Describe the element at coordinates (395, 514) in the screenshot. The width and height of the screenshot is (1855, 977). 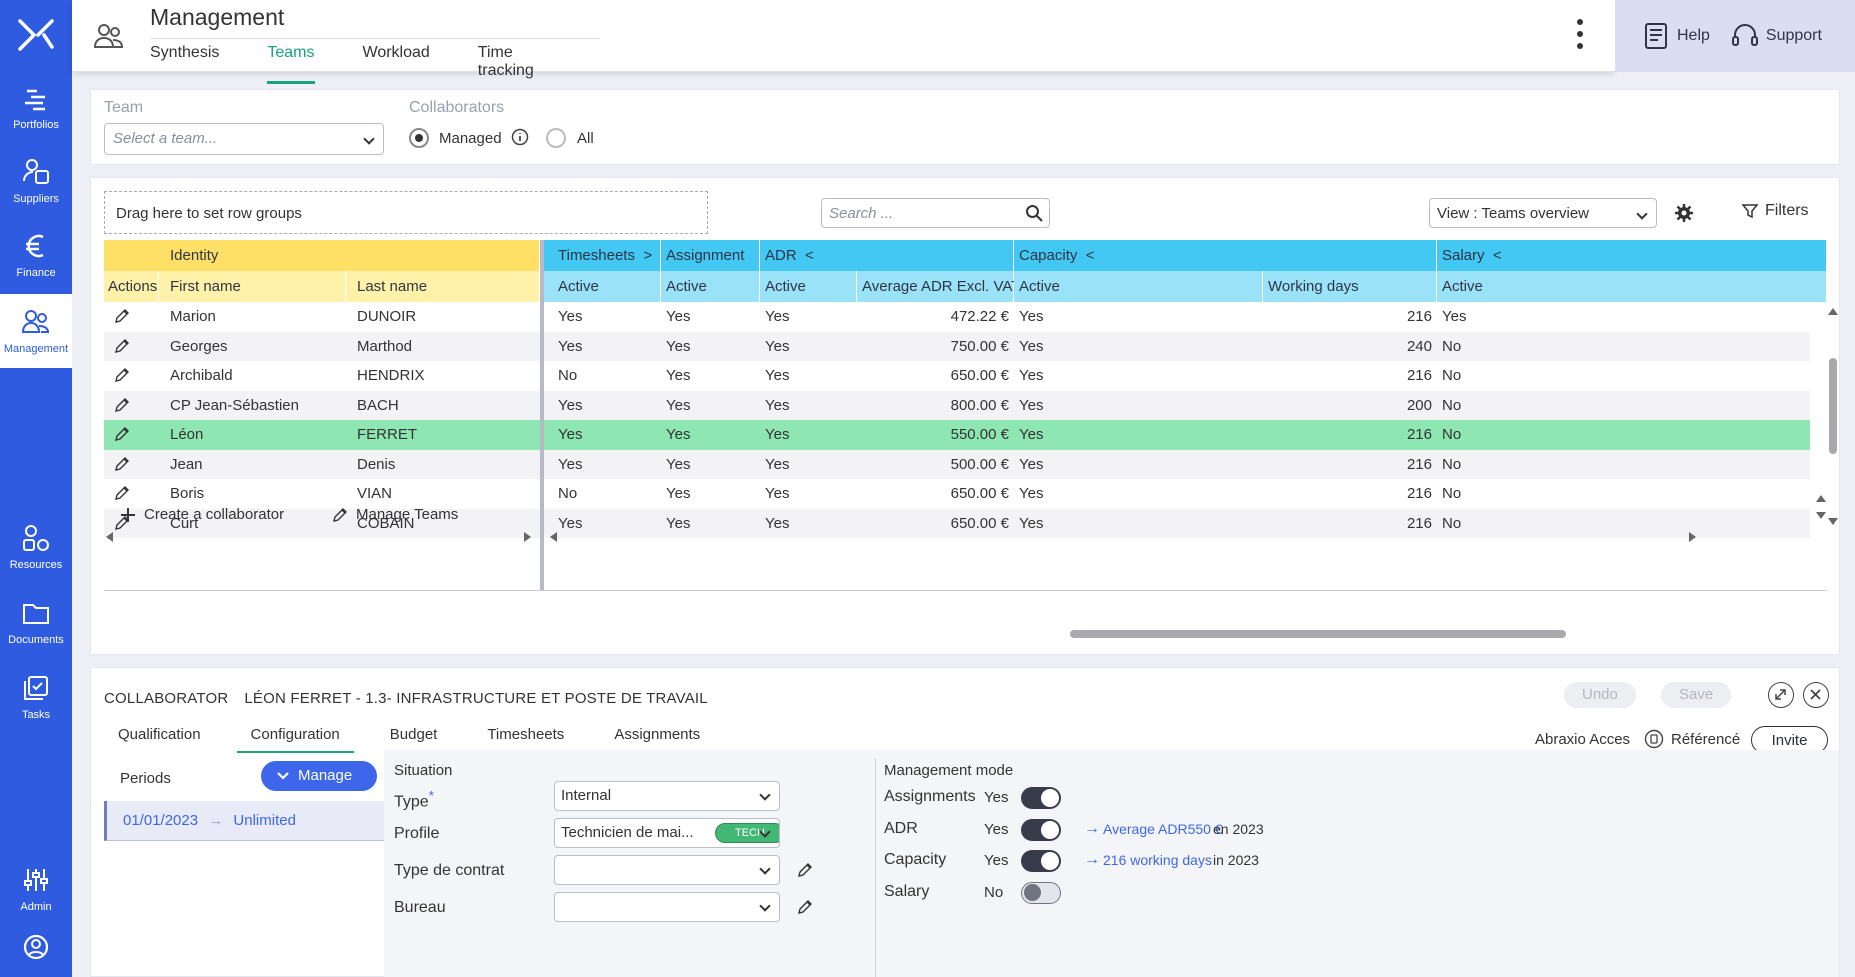
I see `manage-teams-button: Manage Teams` at that location.